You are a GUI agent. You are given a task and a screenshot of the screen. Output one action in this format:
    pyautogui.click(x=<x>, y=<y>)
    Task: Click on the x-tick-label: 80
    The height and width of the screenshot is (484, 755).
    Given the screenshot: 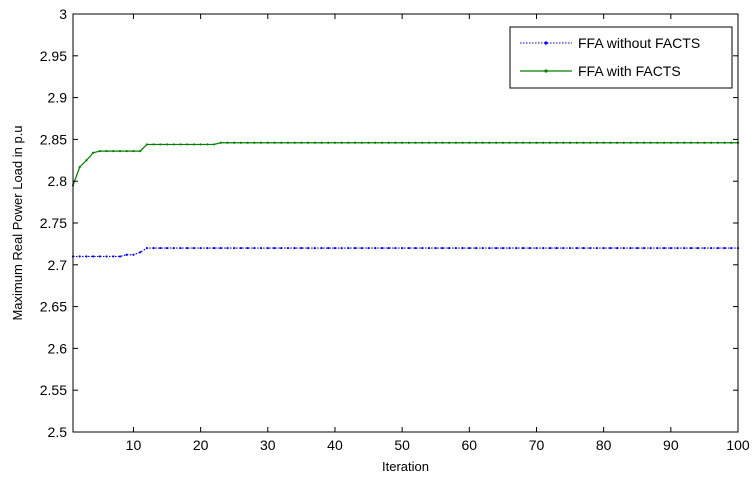 What is the action you would take?
    pyautogui.click(x=604, y=445)
    